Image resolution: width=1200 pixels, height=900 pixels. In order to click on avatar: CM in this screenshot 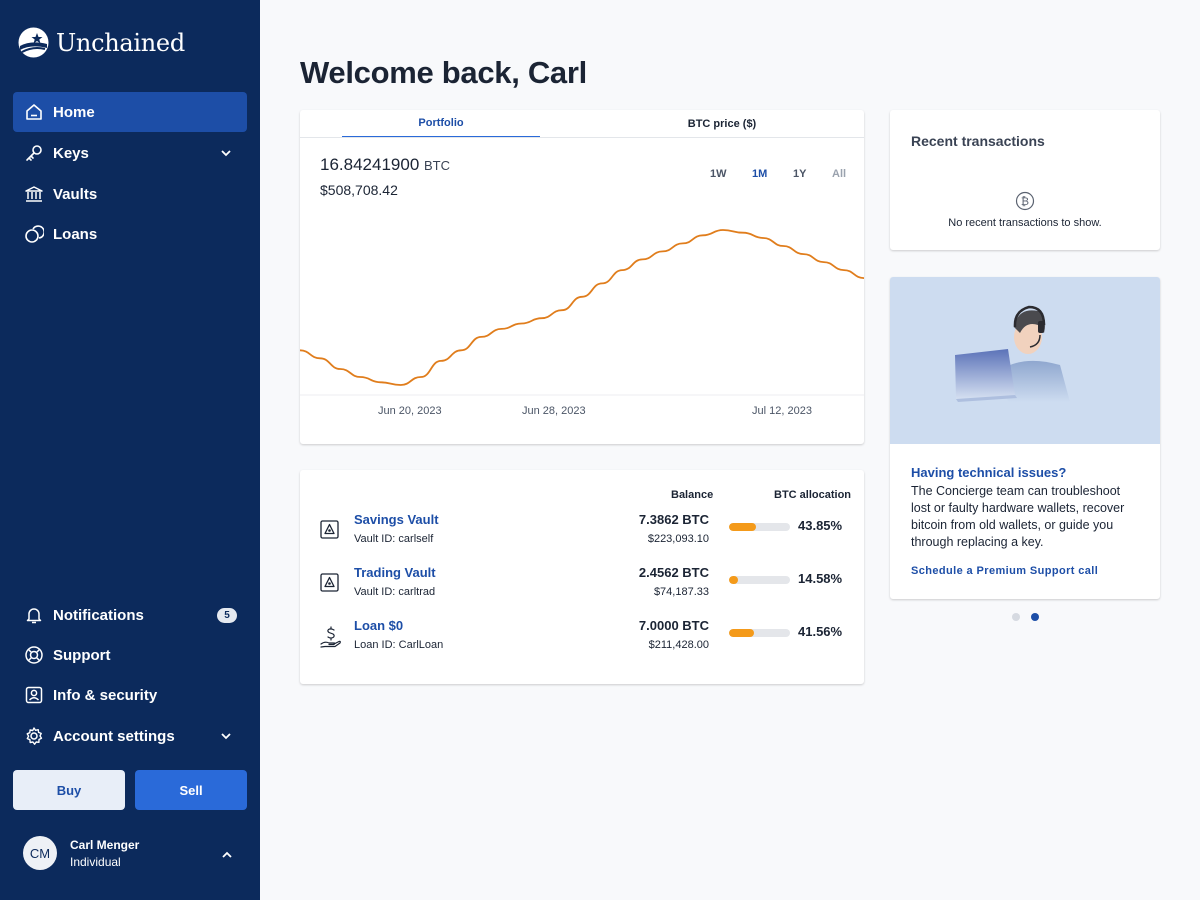, I will do `click(40, 853)`.